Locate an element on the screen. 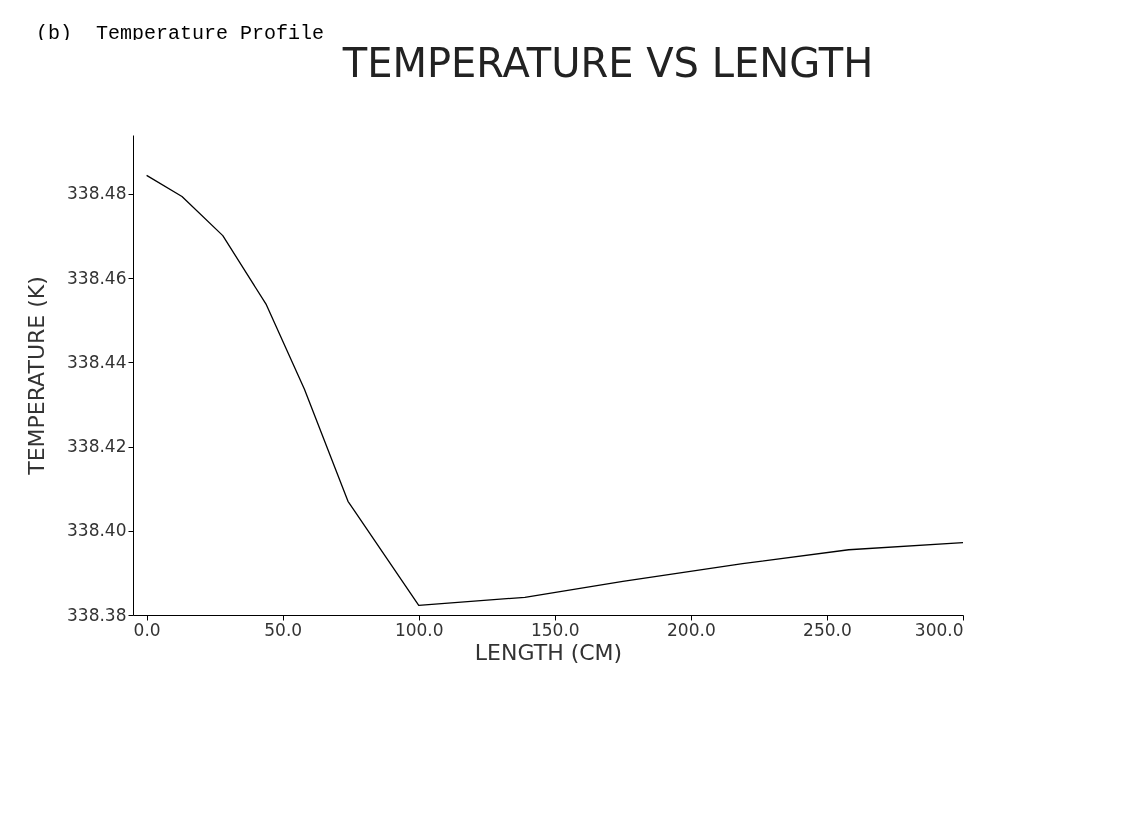 Image resolution: width=1137 pixels, height=833 pixels. y-tick-label: 338.44 is located at coordinates (97, 361).